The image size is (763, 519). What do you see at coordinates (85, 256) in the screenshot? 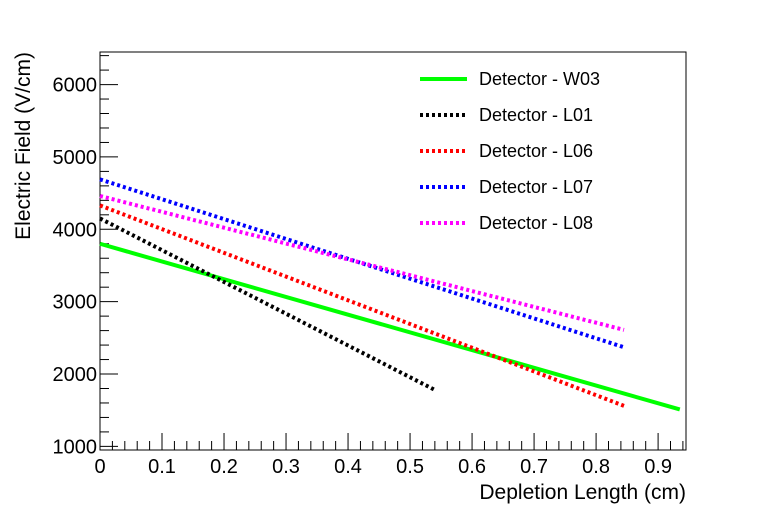
I see `y-axis-ticks: 1000 2000 3000 4000 5000 6000` at bounding box center [85, 256].